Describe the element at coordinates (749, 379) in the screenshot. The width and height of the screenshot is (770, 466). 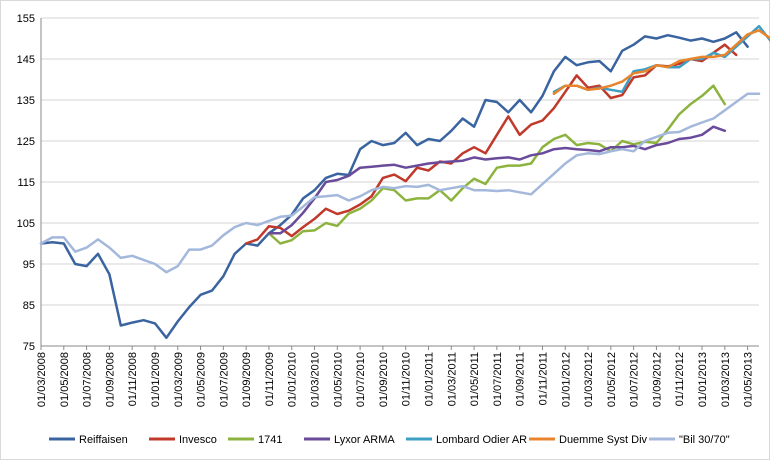
I see `x-tick-label: 01/05/2013` at that location.